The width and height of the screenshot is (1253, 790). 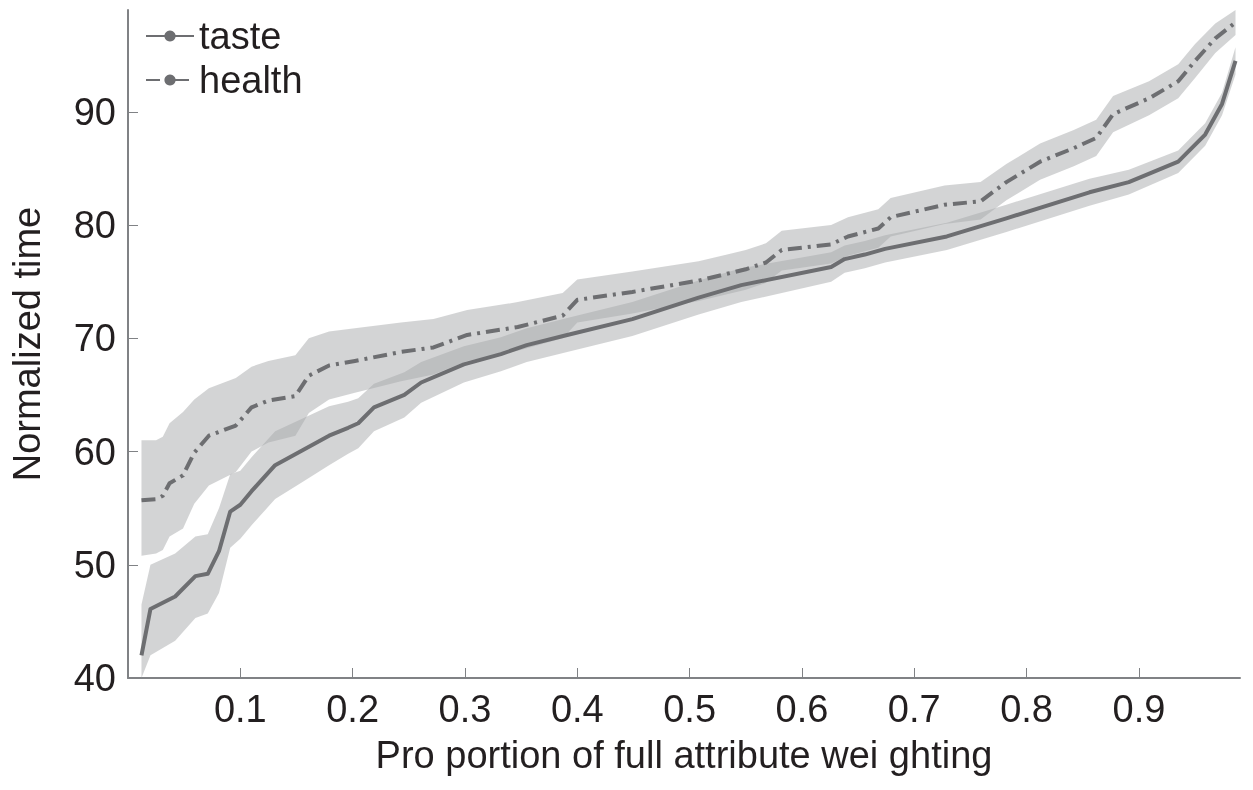 What do you see at coordinates (684, 755) in the screenshot?
I see `x-axis-title: Pro portion of full attribute wei ghting` at bounding box center [684, 755].